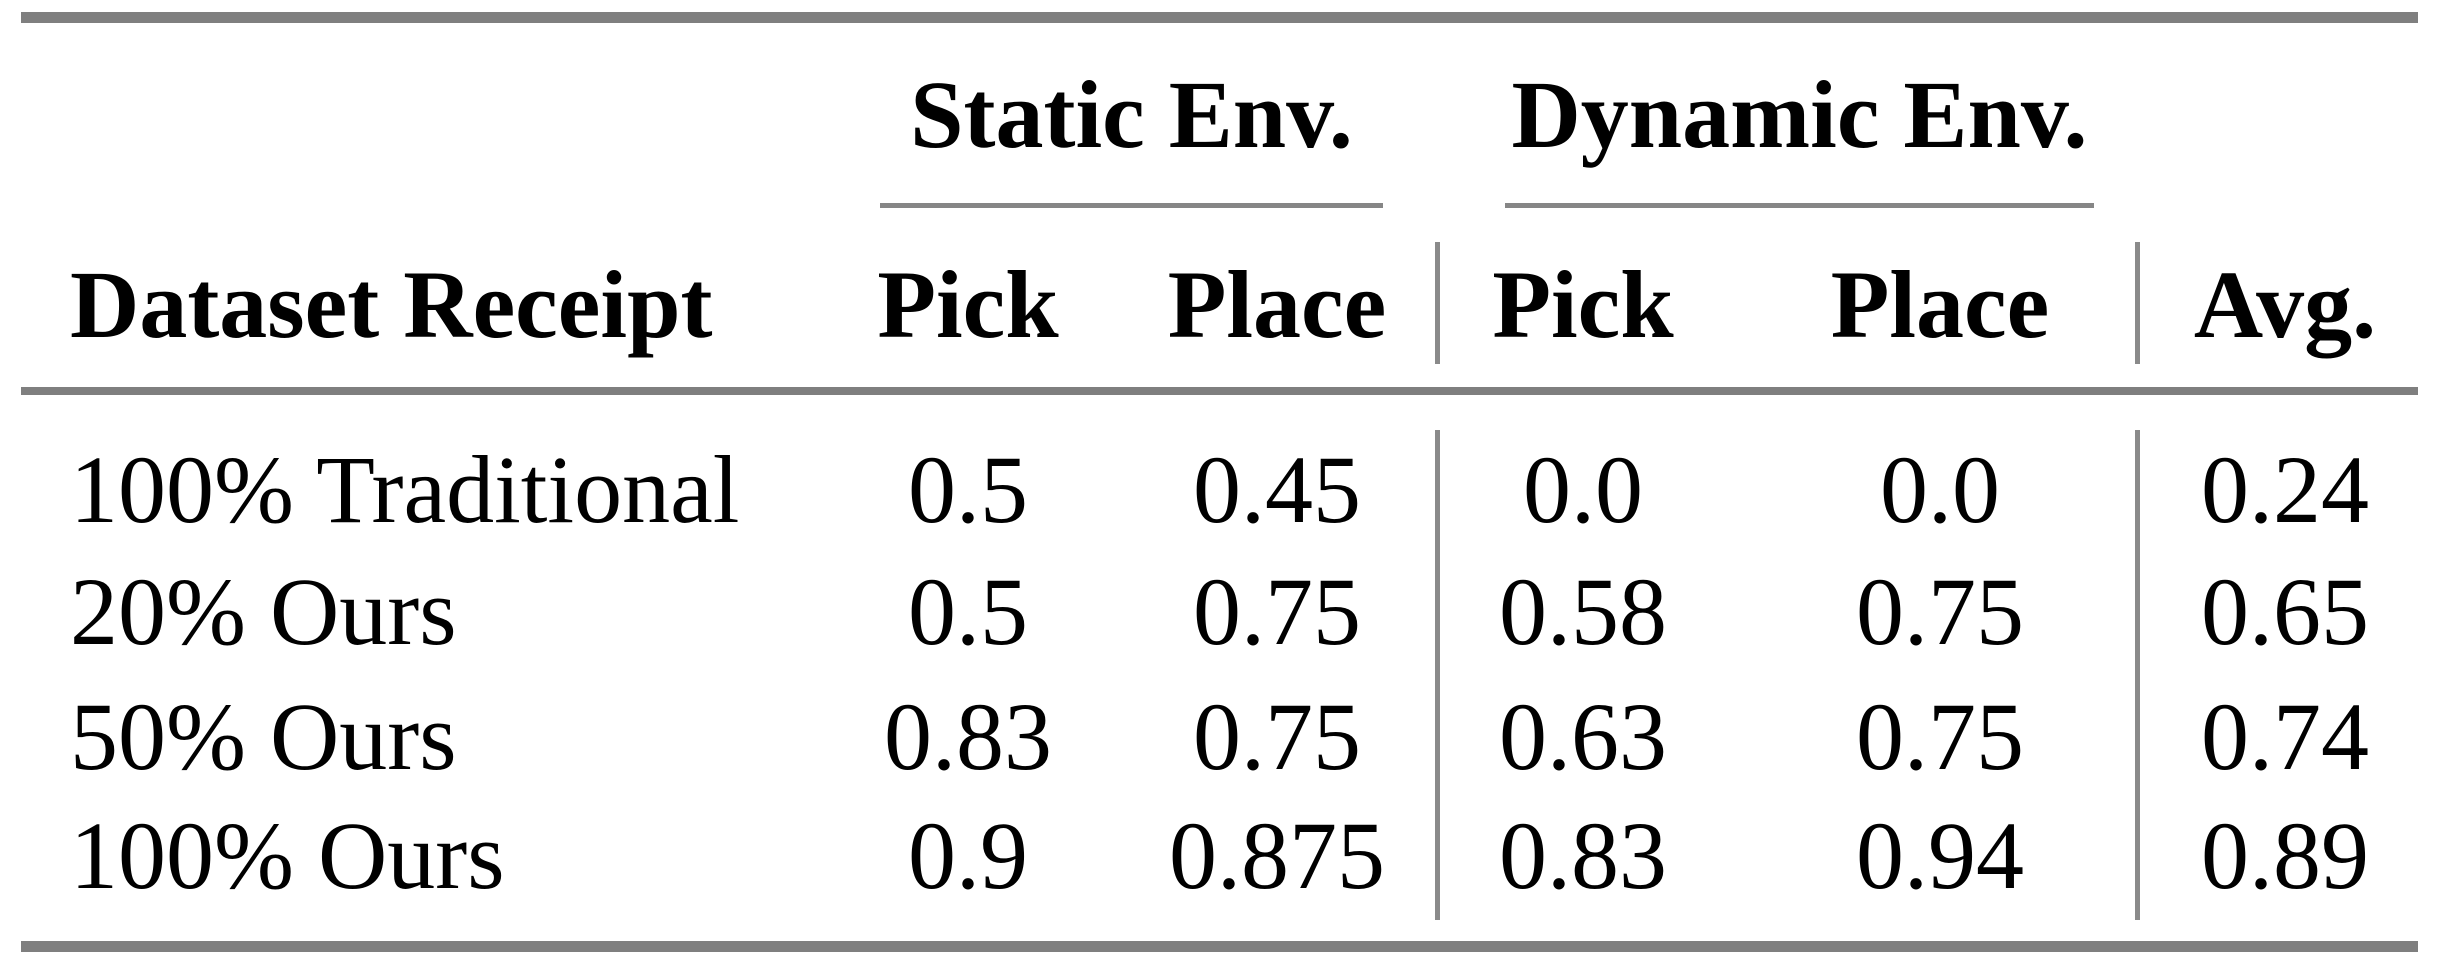 This screenshot has width=2440, height=966. What do you see at coordinates (2285, 489) in the screenshot?
I see `cell-avg: 0.24` at bounding box center [2285, 489].